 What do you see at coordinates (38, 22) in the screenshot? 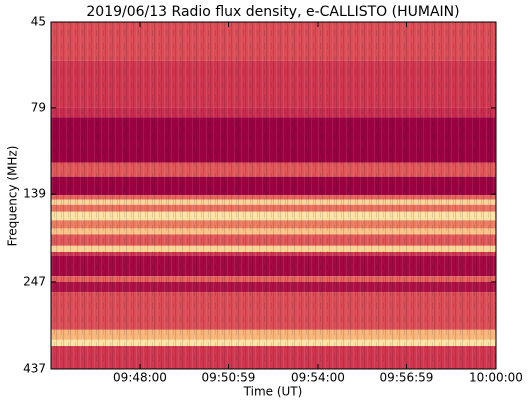
I see `y-tick-label: 45` at bounding box center [38, 22].